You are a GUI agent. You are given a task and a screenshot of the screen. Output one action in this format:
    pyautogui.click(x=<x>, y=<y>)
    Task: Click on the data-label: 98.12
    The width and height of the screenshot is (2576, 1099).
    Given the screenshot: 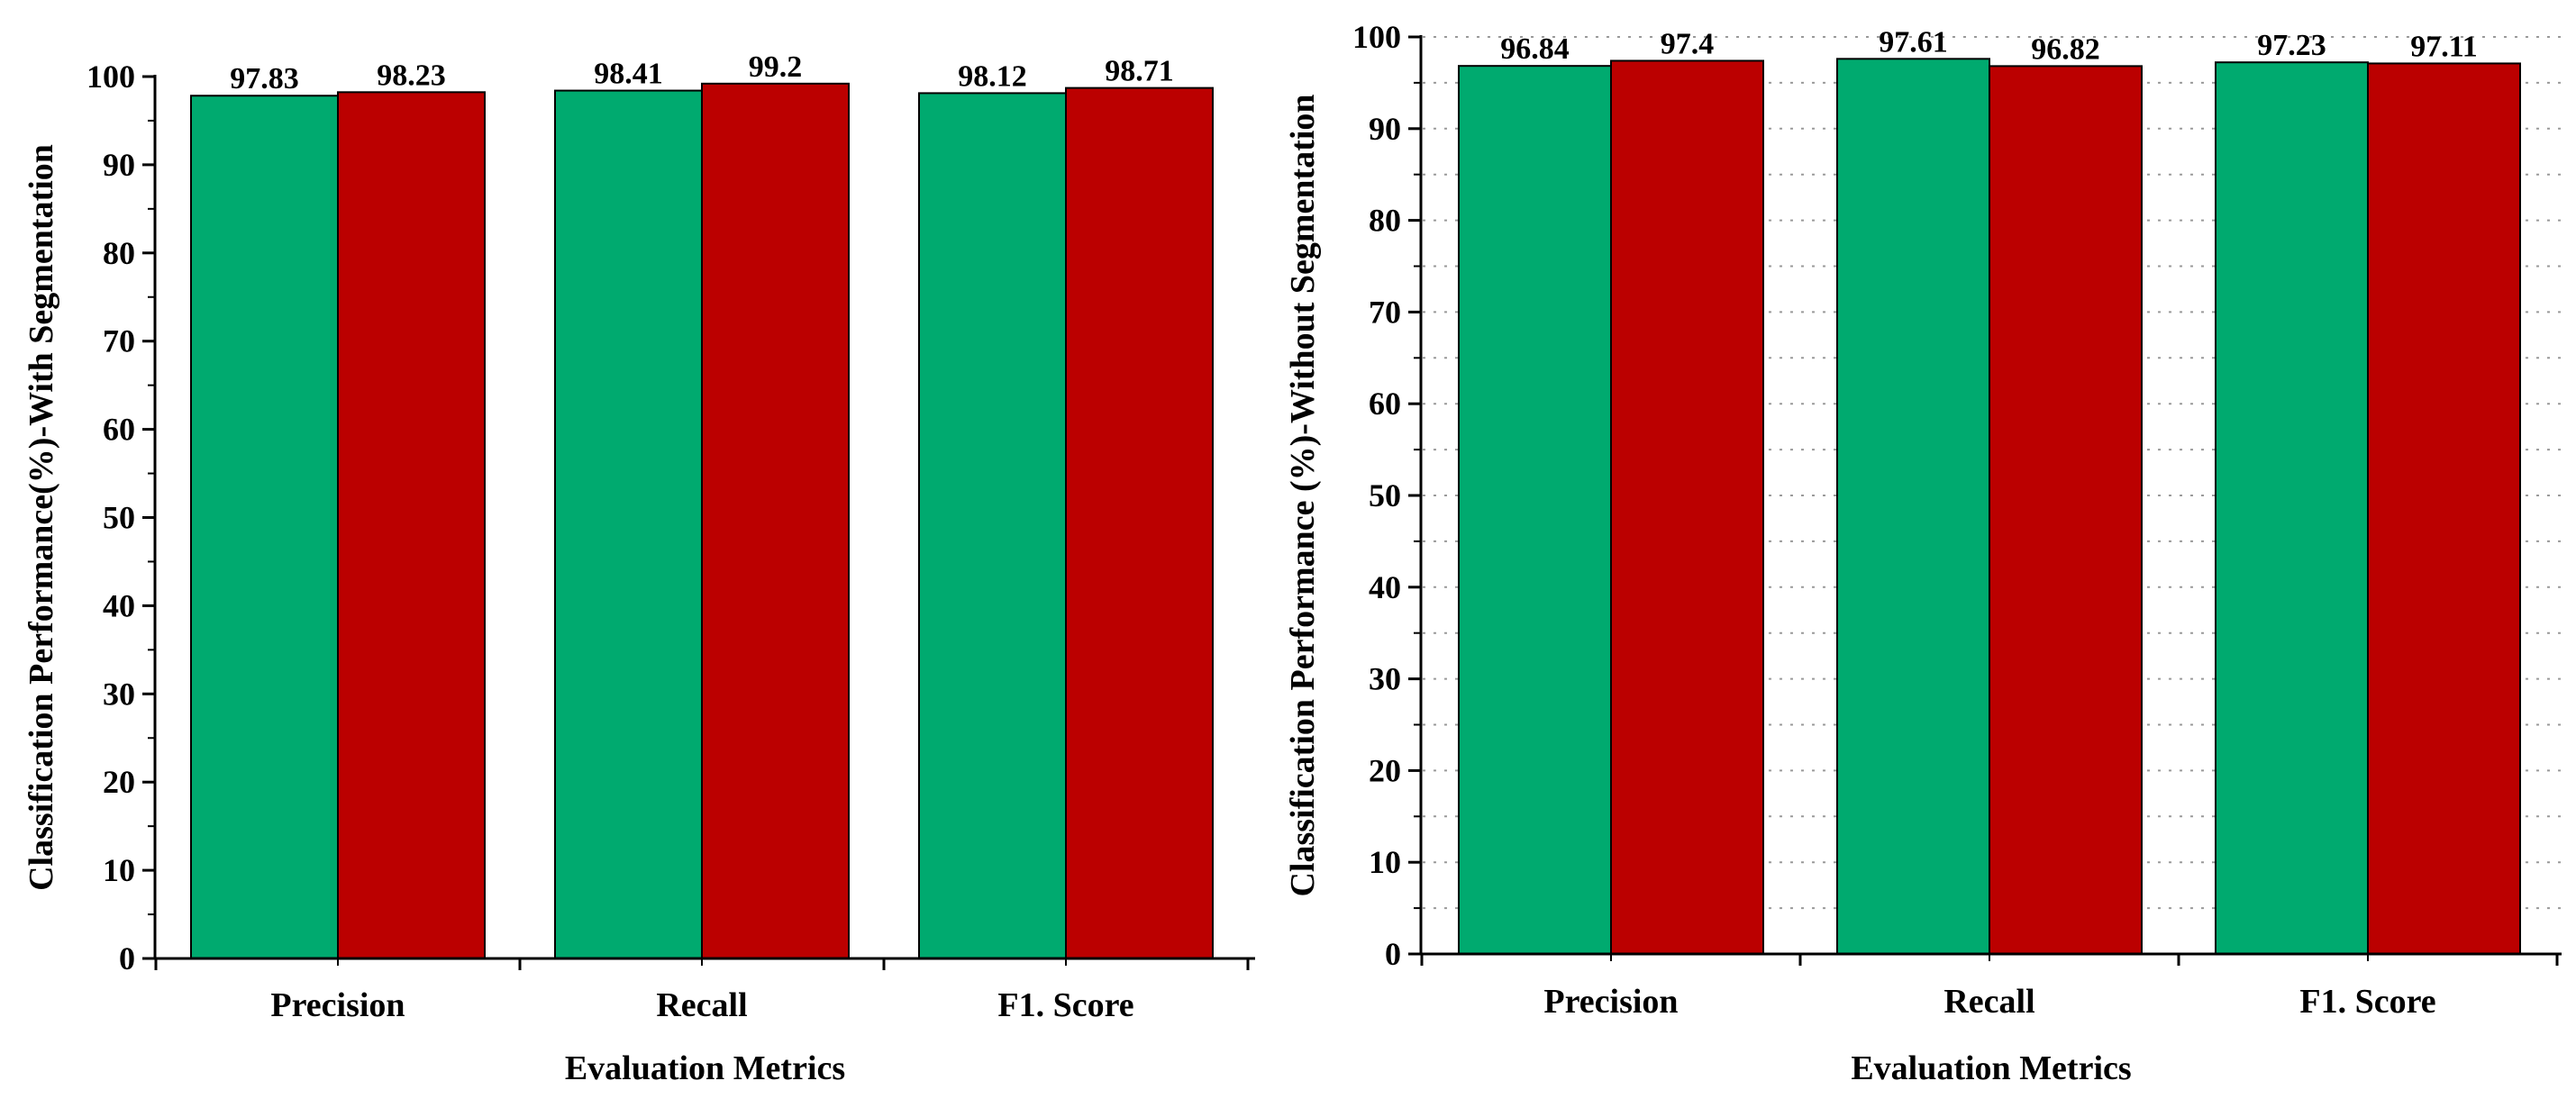 What is the action you would take?
    pyautogui.click(x=992, y=76)
    